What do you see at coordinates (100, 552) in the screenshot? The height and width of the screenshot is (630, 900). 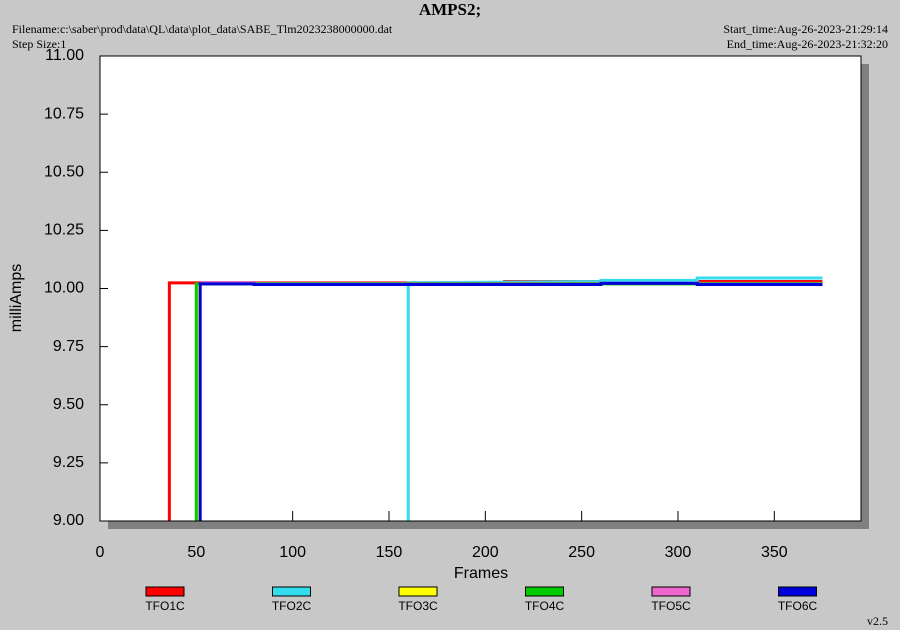 I see `x-tick-label: 0` at bounding box center [100, 552].